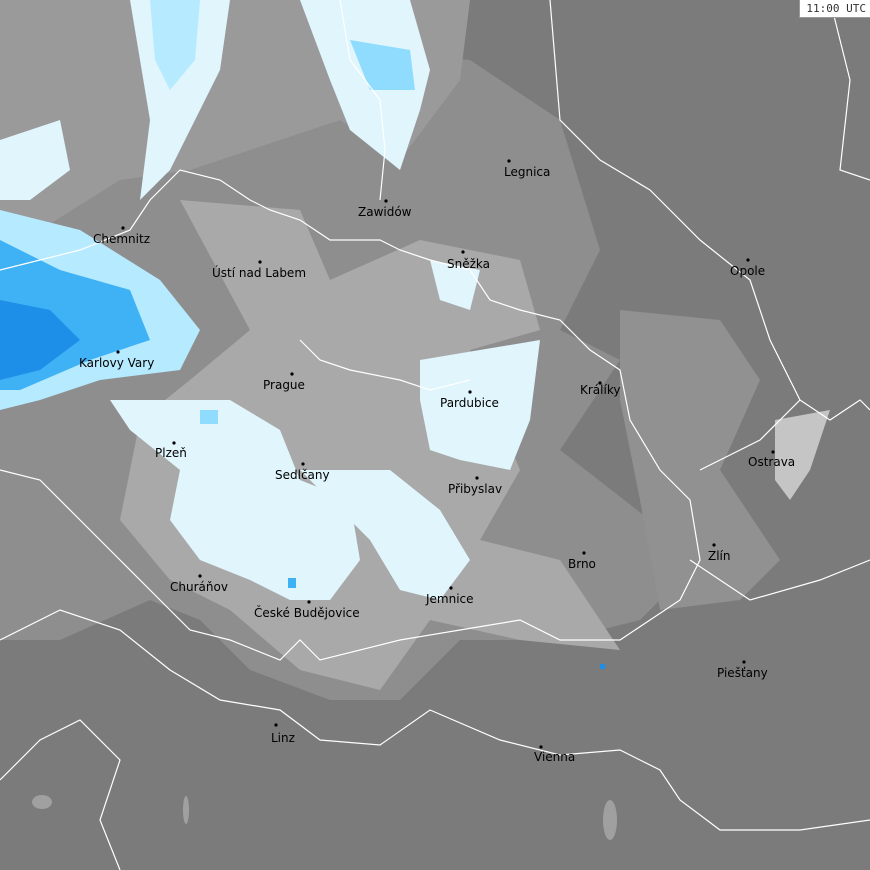  Describe the element at coordinates (302, 475) in the screenshot. I see `city-label: Sedlčany` at that location.